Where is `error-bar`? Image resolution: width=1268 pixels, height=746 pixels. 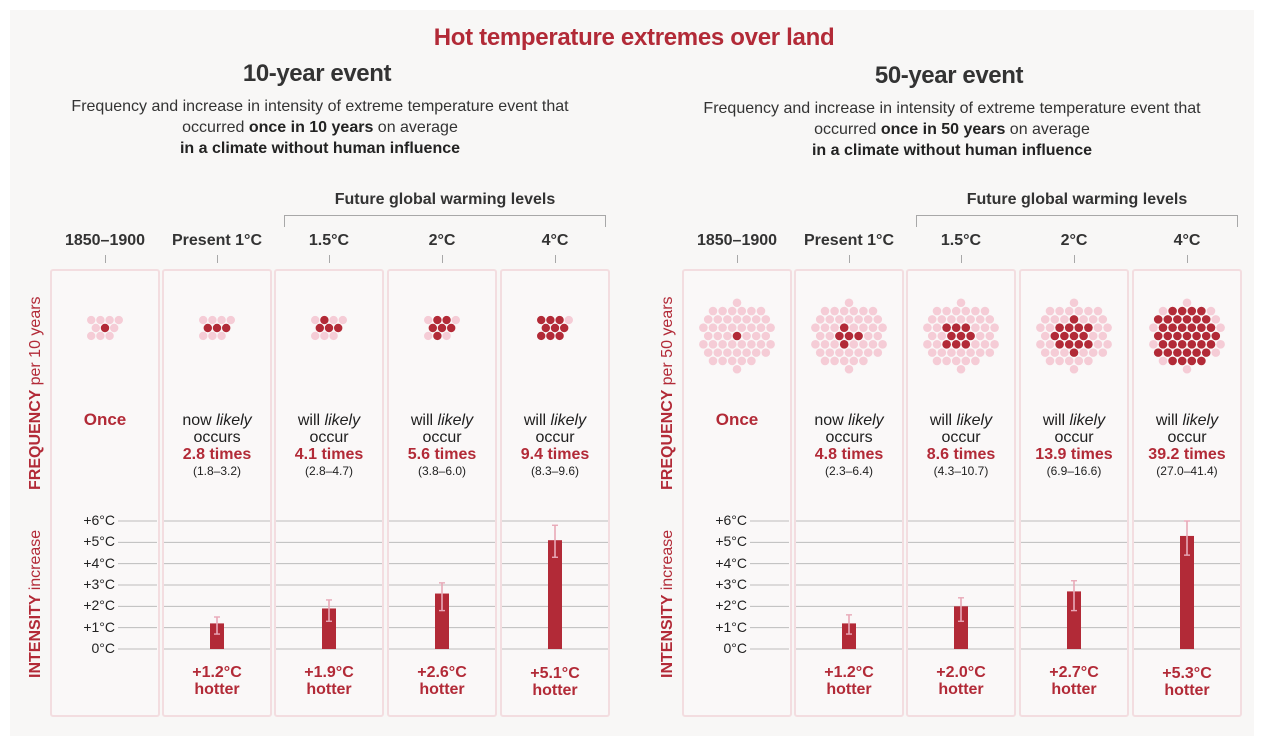
error-bar is located at coordinates (555, 541).